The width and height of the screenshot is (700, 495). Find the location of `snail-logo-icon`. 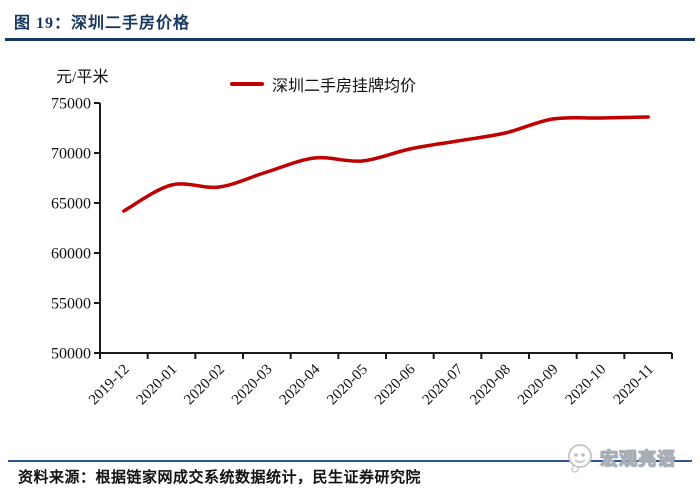

snail-logo-icon is located at coordinates (580, 458).